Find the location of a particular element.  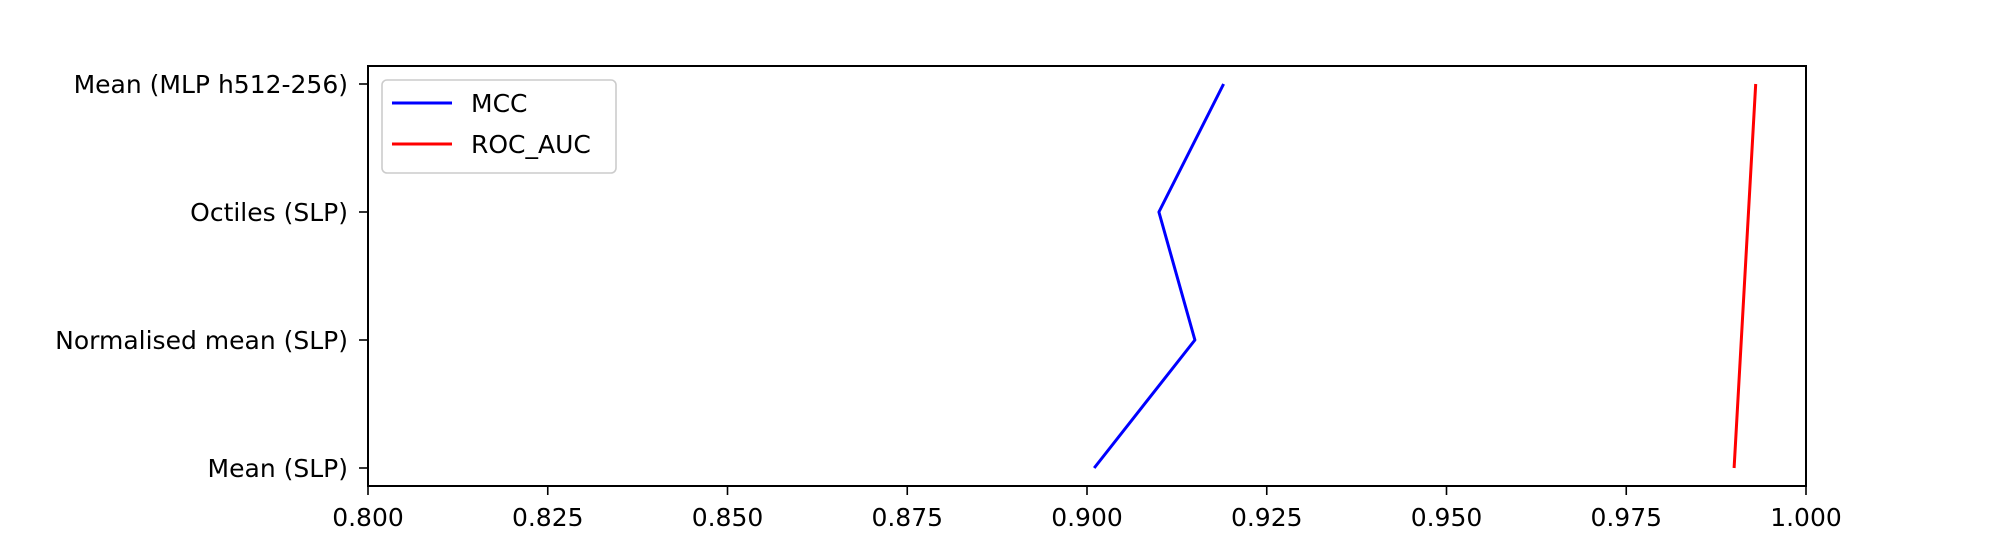

x-tick-label: 0.800 is located at coordinates (368, 517).